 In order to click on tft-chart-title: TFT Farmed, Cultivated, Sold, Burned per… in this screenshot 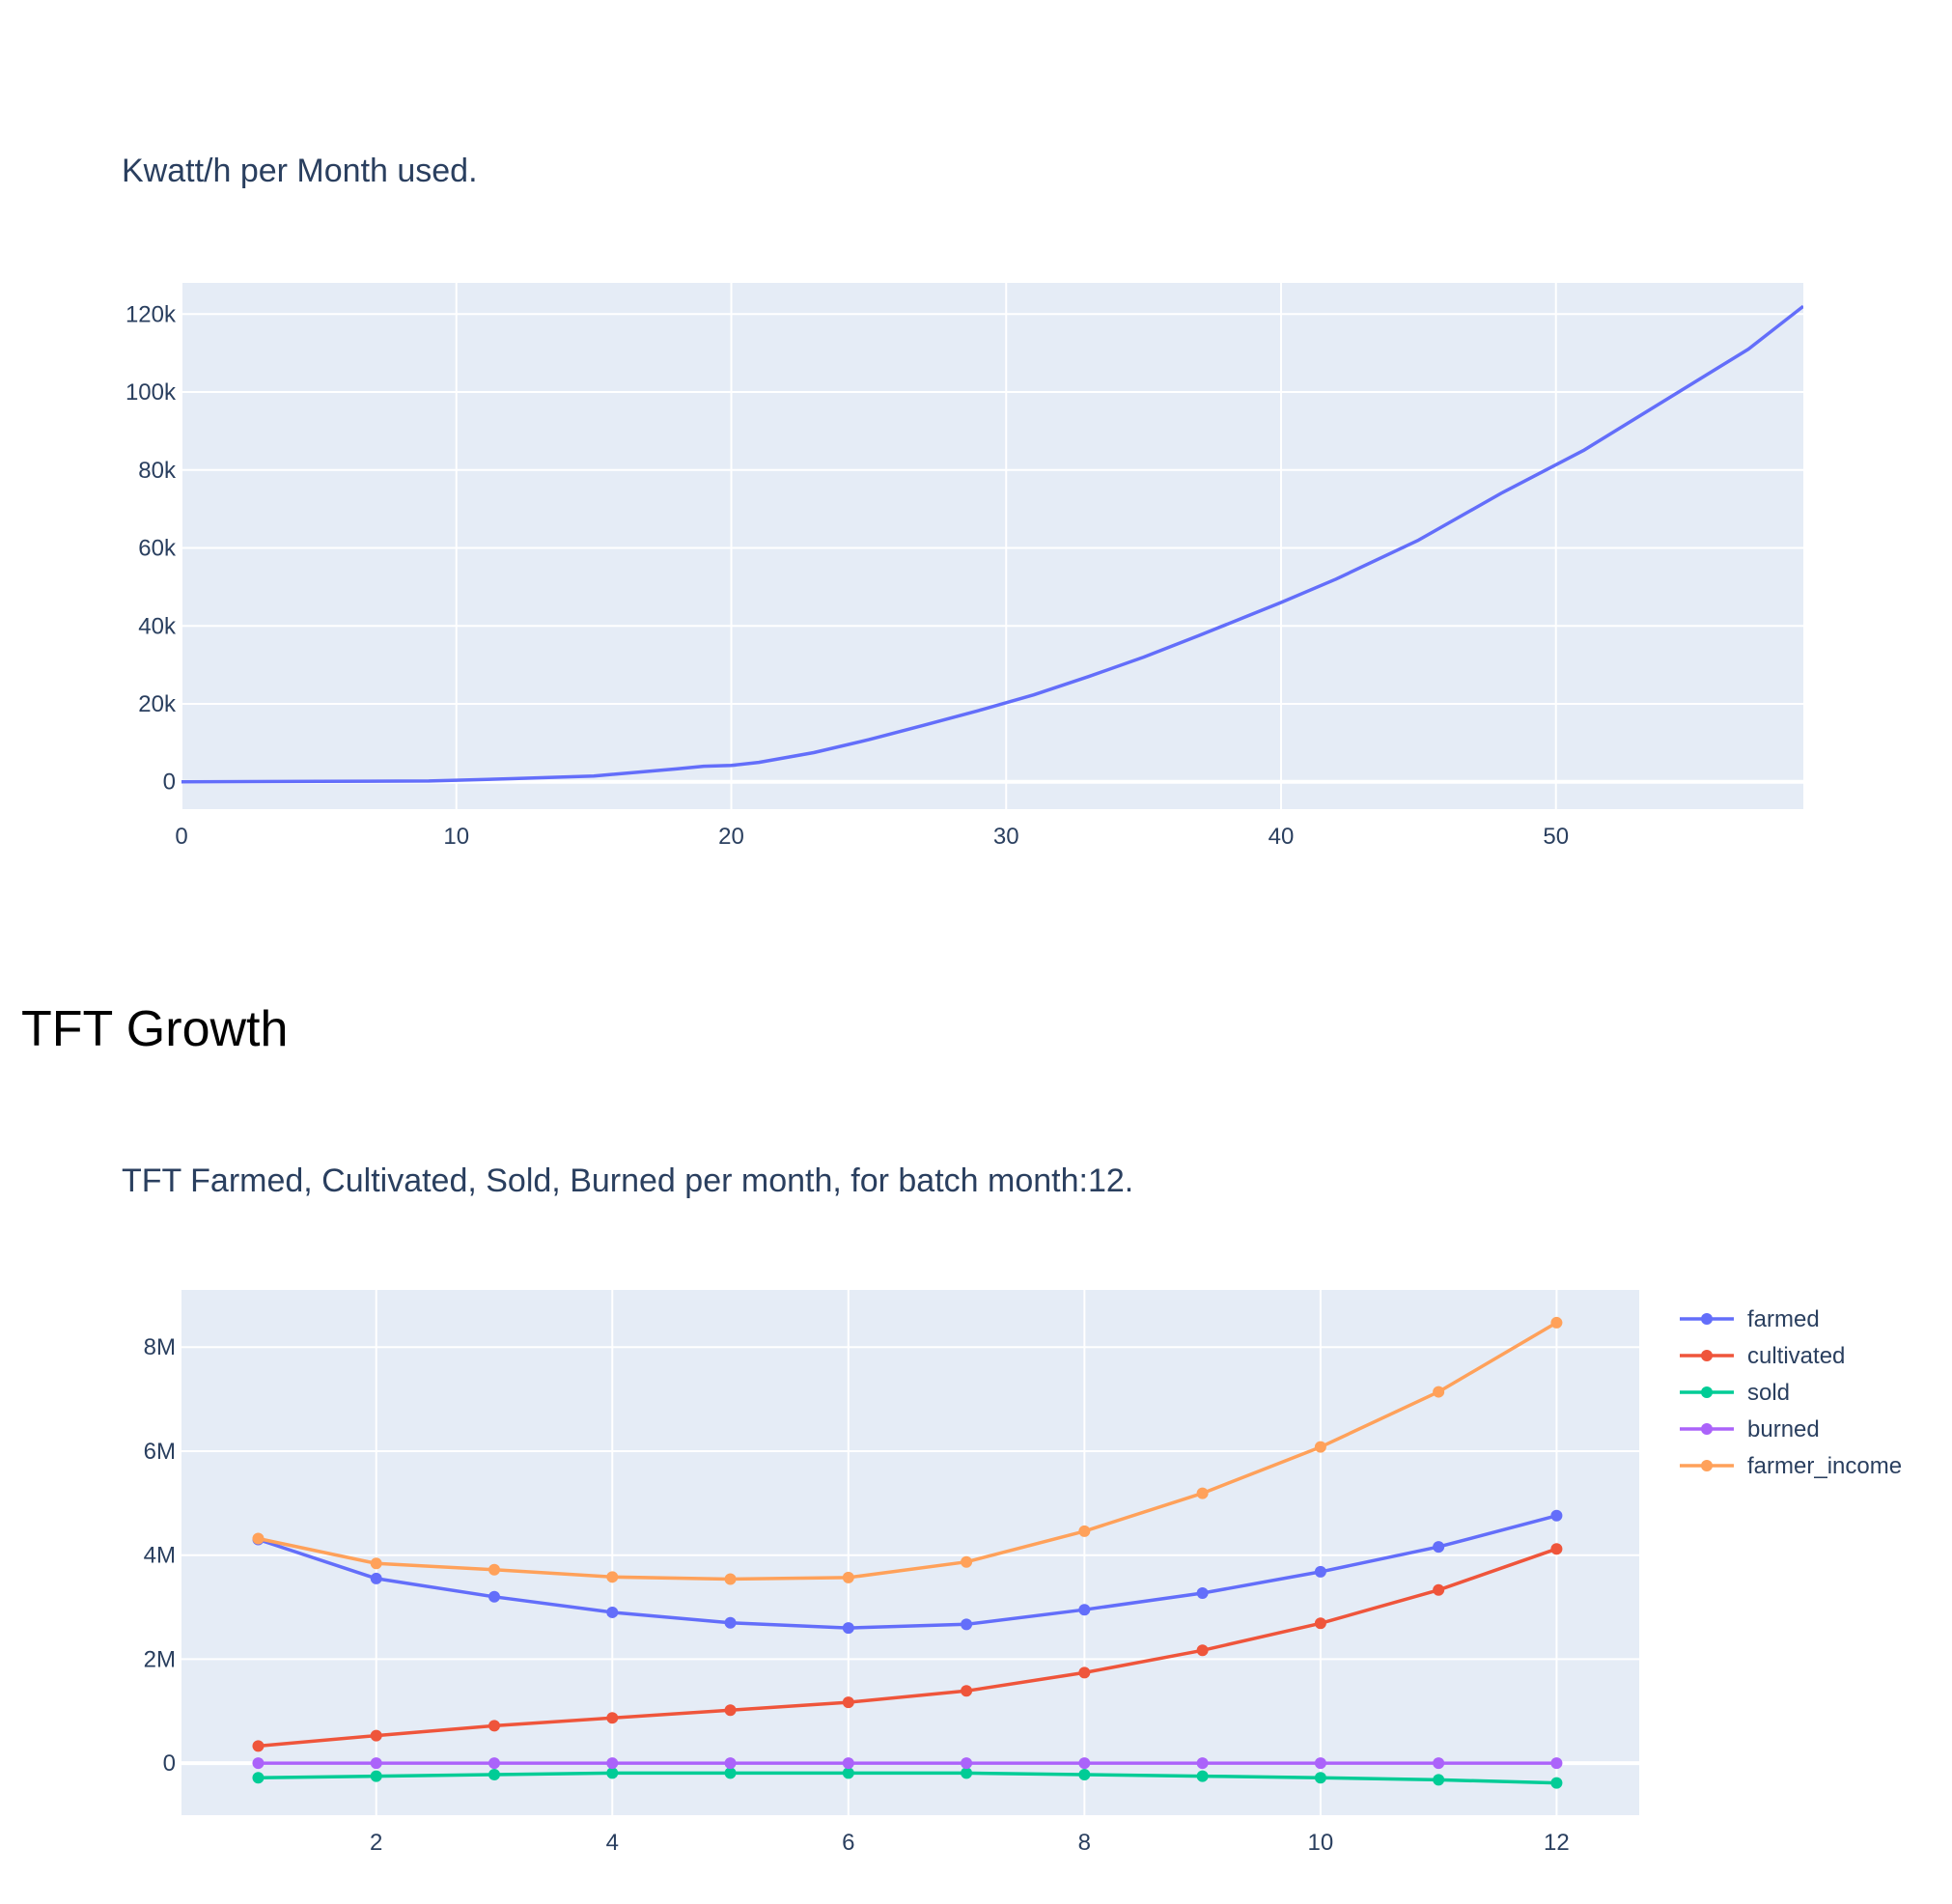, I will do `click(628, 1181)`.